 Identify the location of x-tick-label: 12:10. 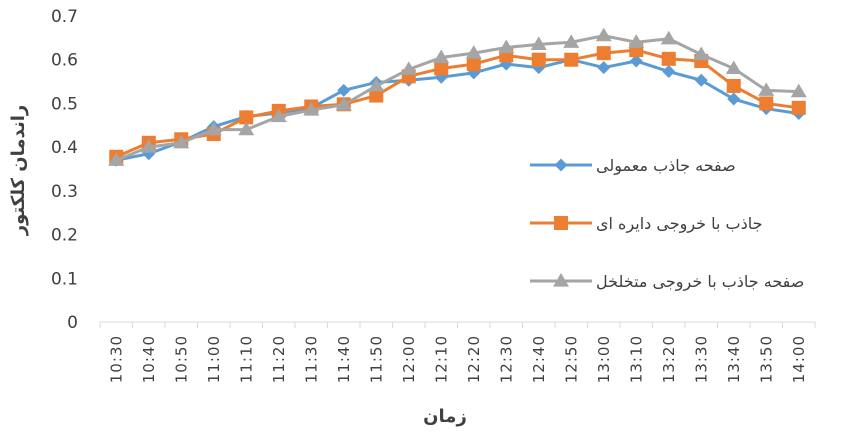
(441, 359).